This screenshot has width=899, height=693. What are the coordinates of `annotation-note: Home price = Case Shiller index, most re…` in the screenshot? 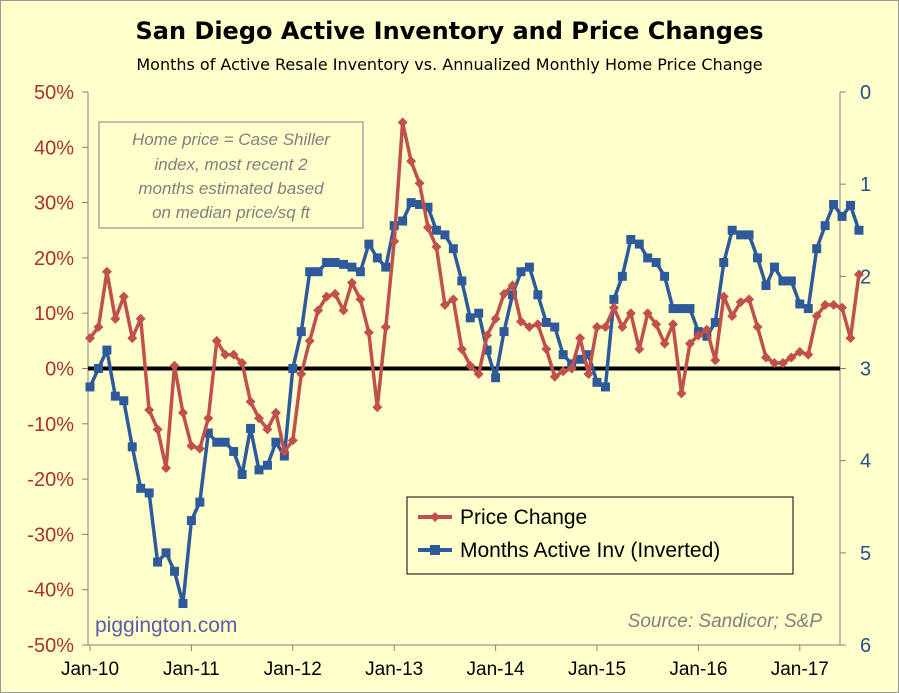 It's located at (231, 175).